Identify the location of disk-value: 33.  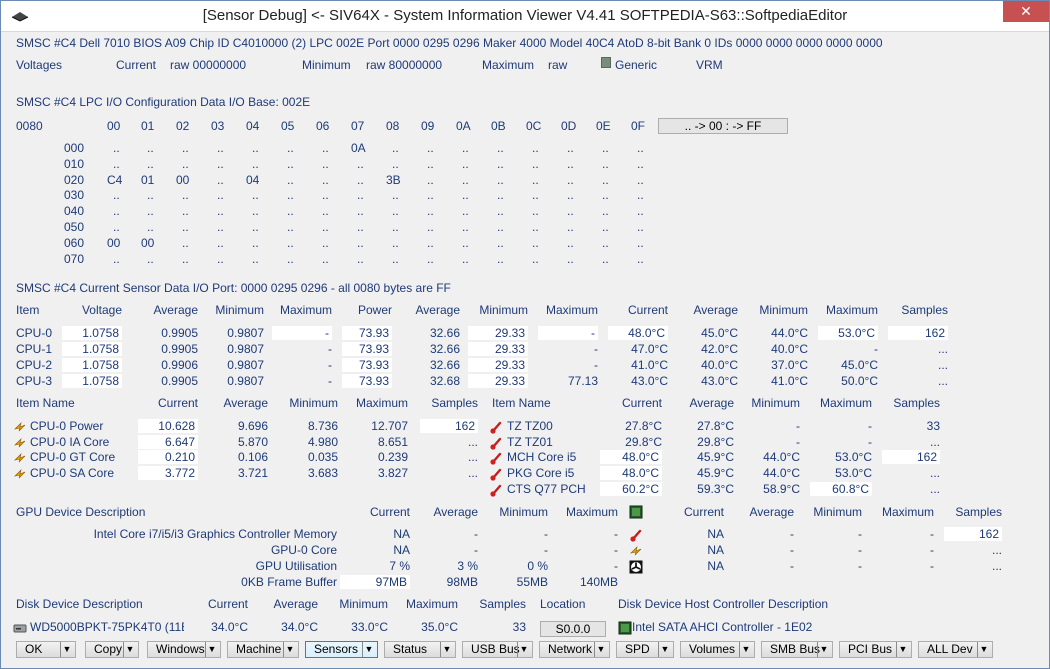
(519, 627).